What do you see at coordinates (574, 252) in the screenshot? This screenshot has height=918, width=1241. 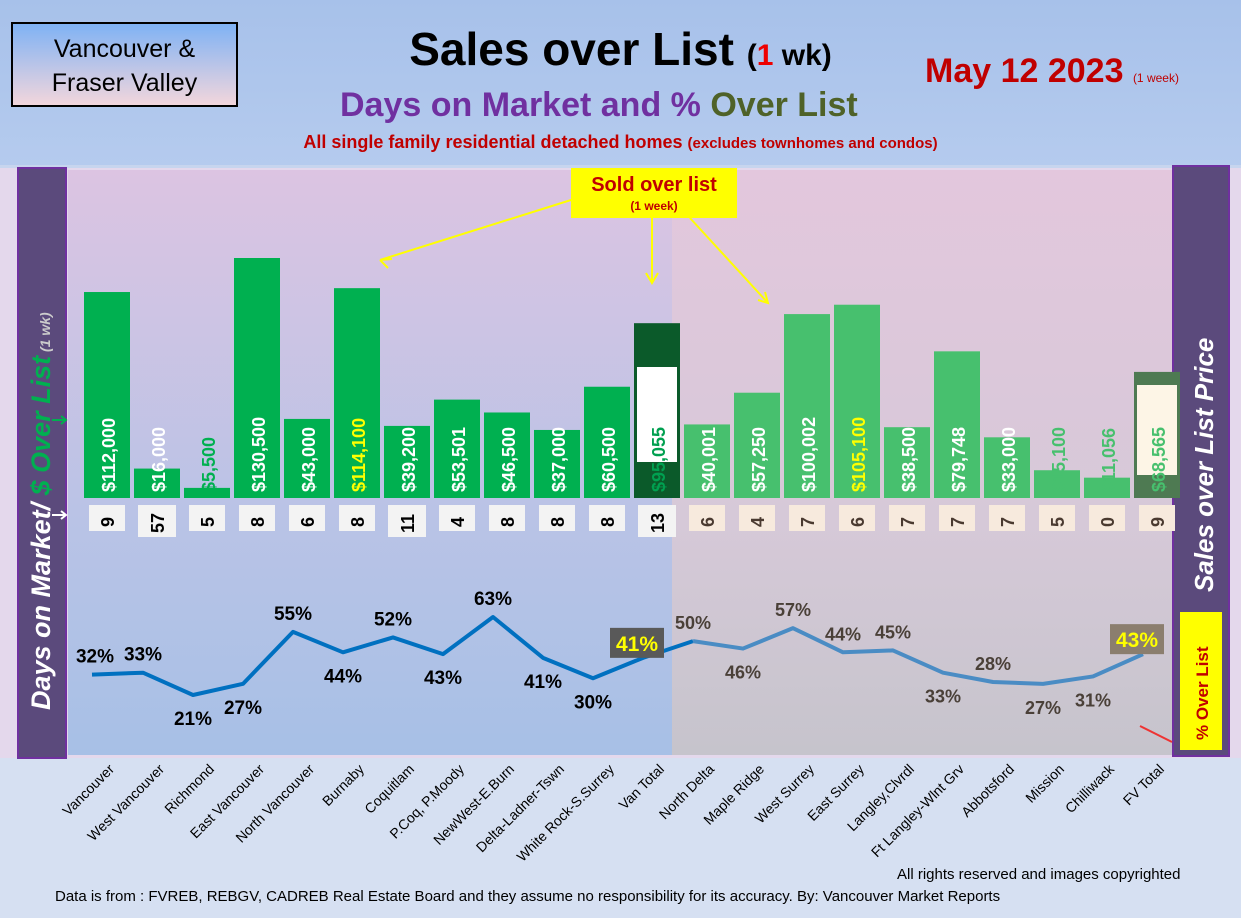 I see `callout-arrows` at bounding box center [574, 252].